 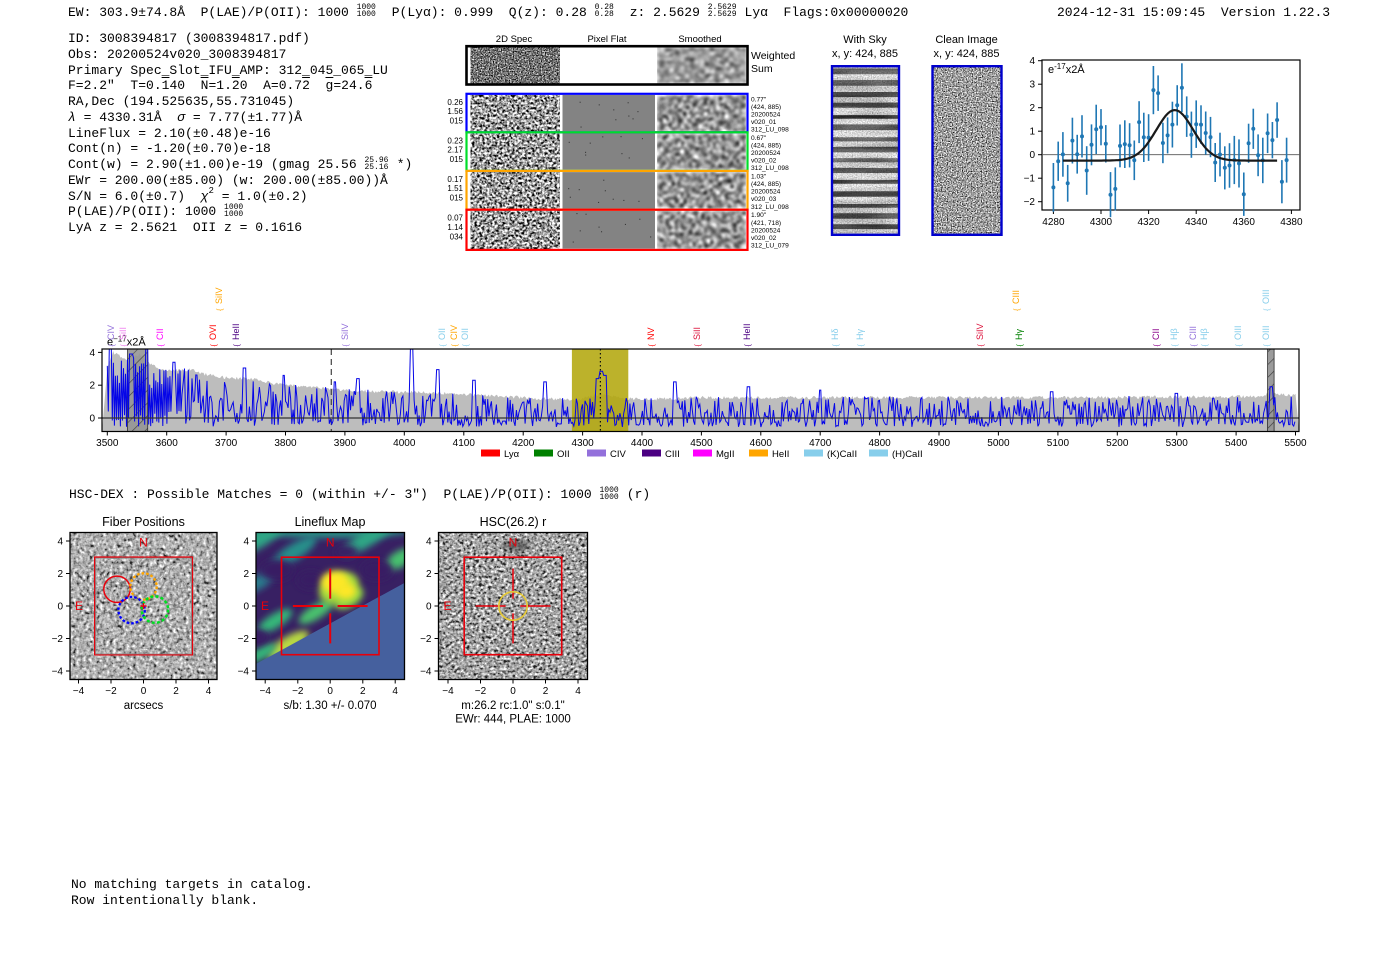 I want to click on svg-text: MgII, so click(x=725, y=454).